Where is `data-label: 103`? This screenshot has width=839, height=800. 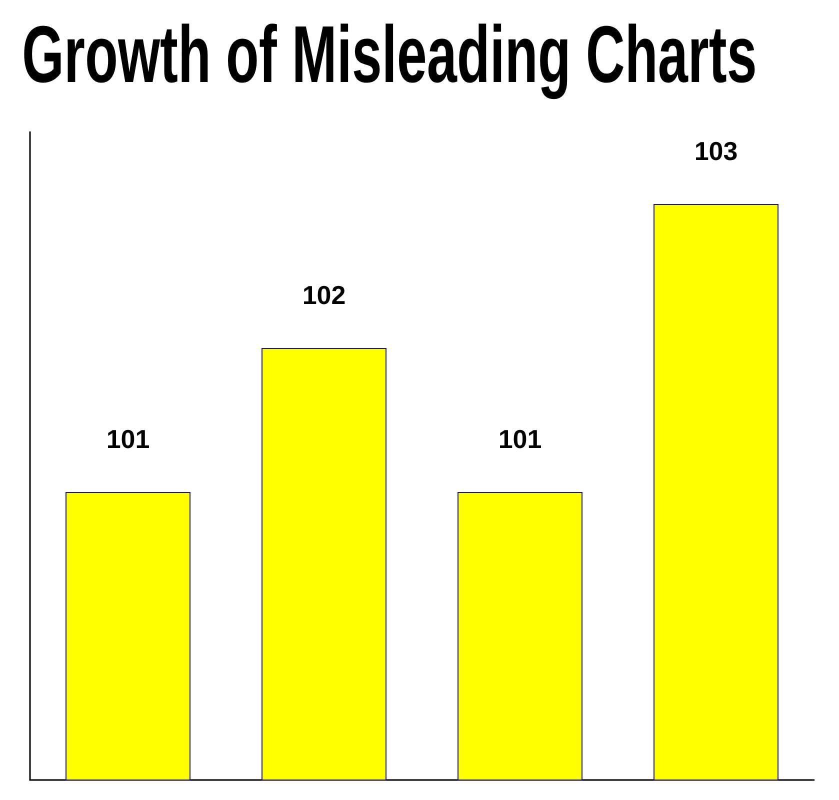 data-label: 103 is located at coordinates (716, 151).